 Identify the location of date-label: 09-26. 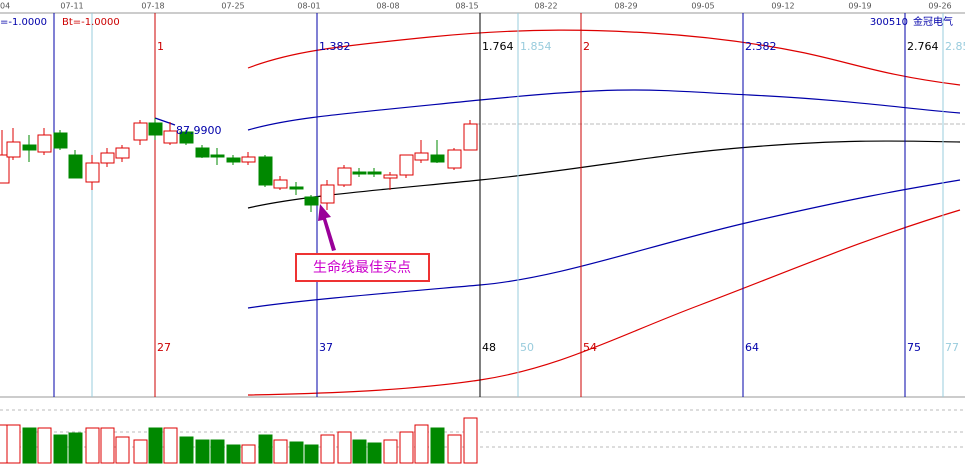
(939, 6).